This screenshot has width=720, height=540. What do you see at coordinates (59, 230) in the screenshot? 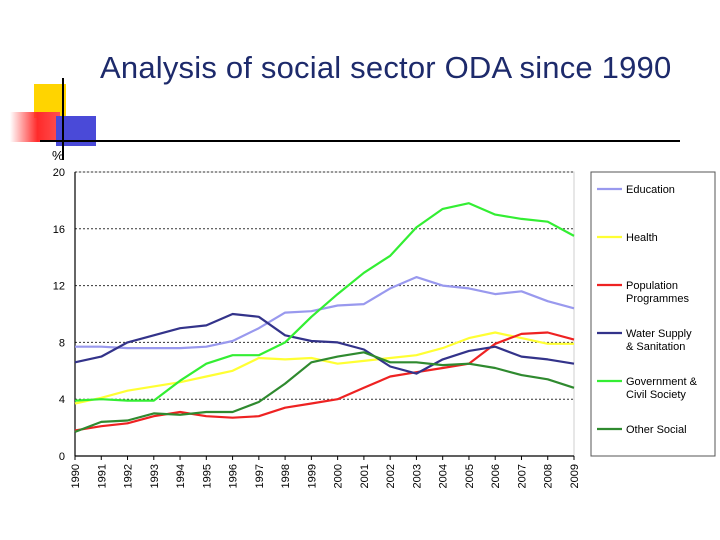
I see `y-tick-label: 16` at bounding box center [59, 230].